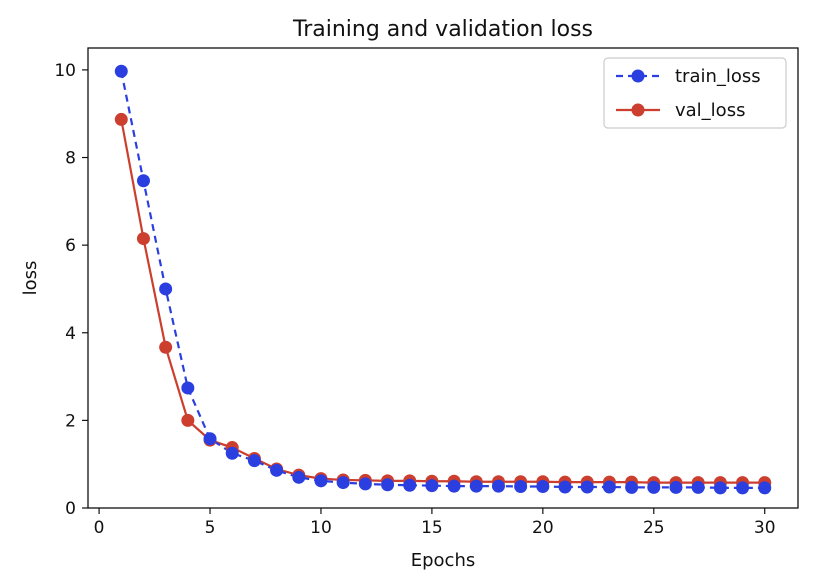 This screenshot has height=584, width=816. I want to click on y-axis-label: loss, so click(30, 278).